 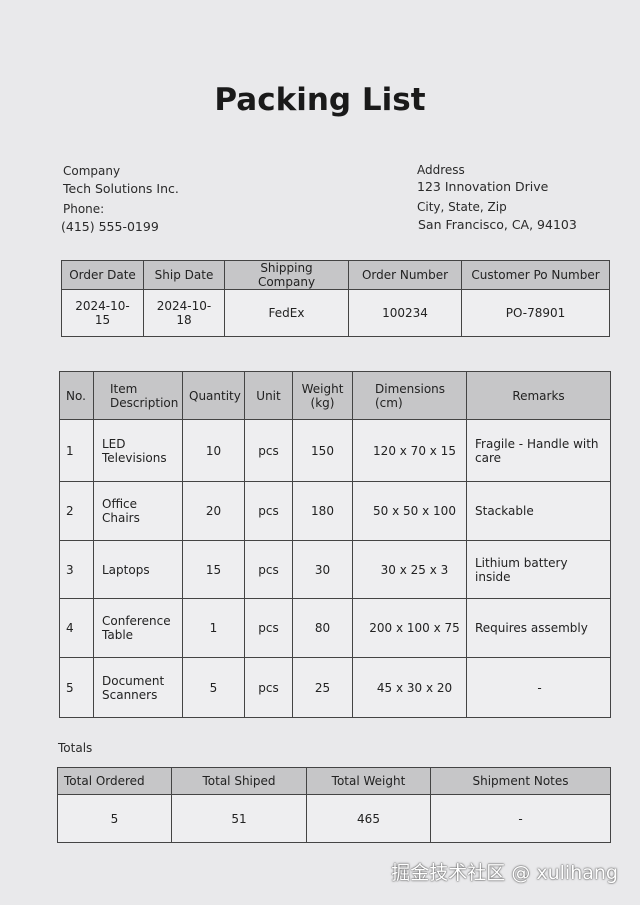 What do you see at coordinates (239, 818) in the screenshot?
I see `total-shipped: 51` at bounding box center [239, 818].